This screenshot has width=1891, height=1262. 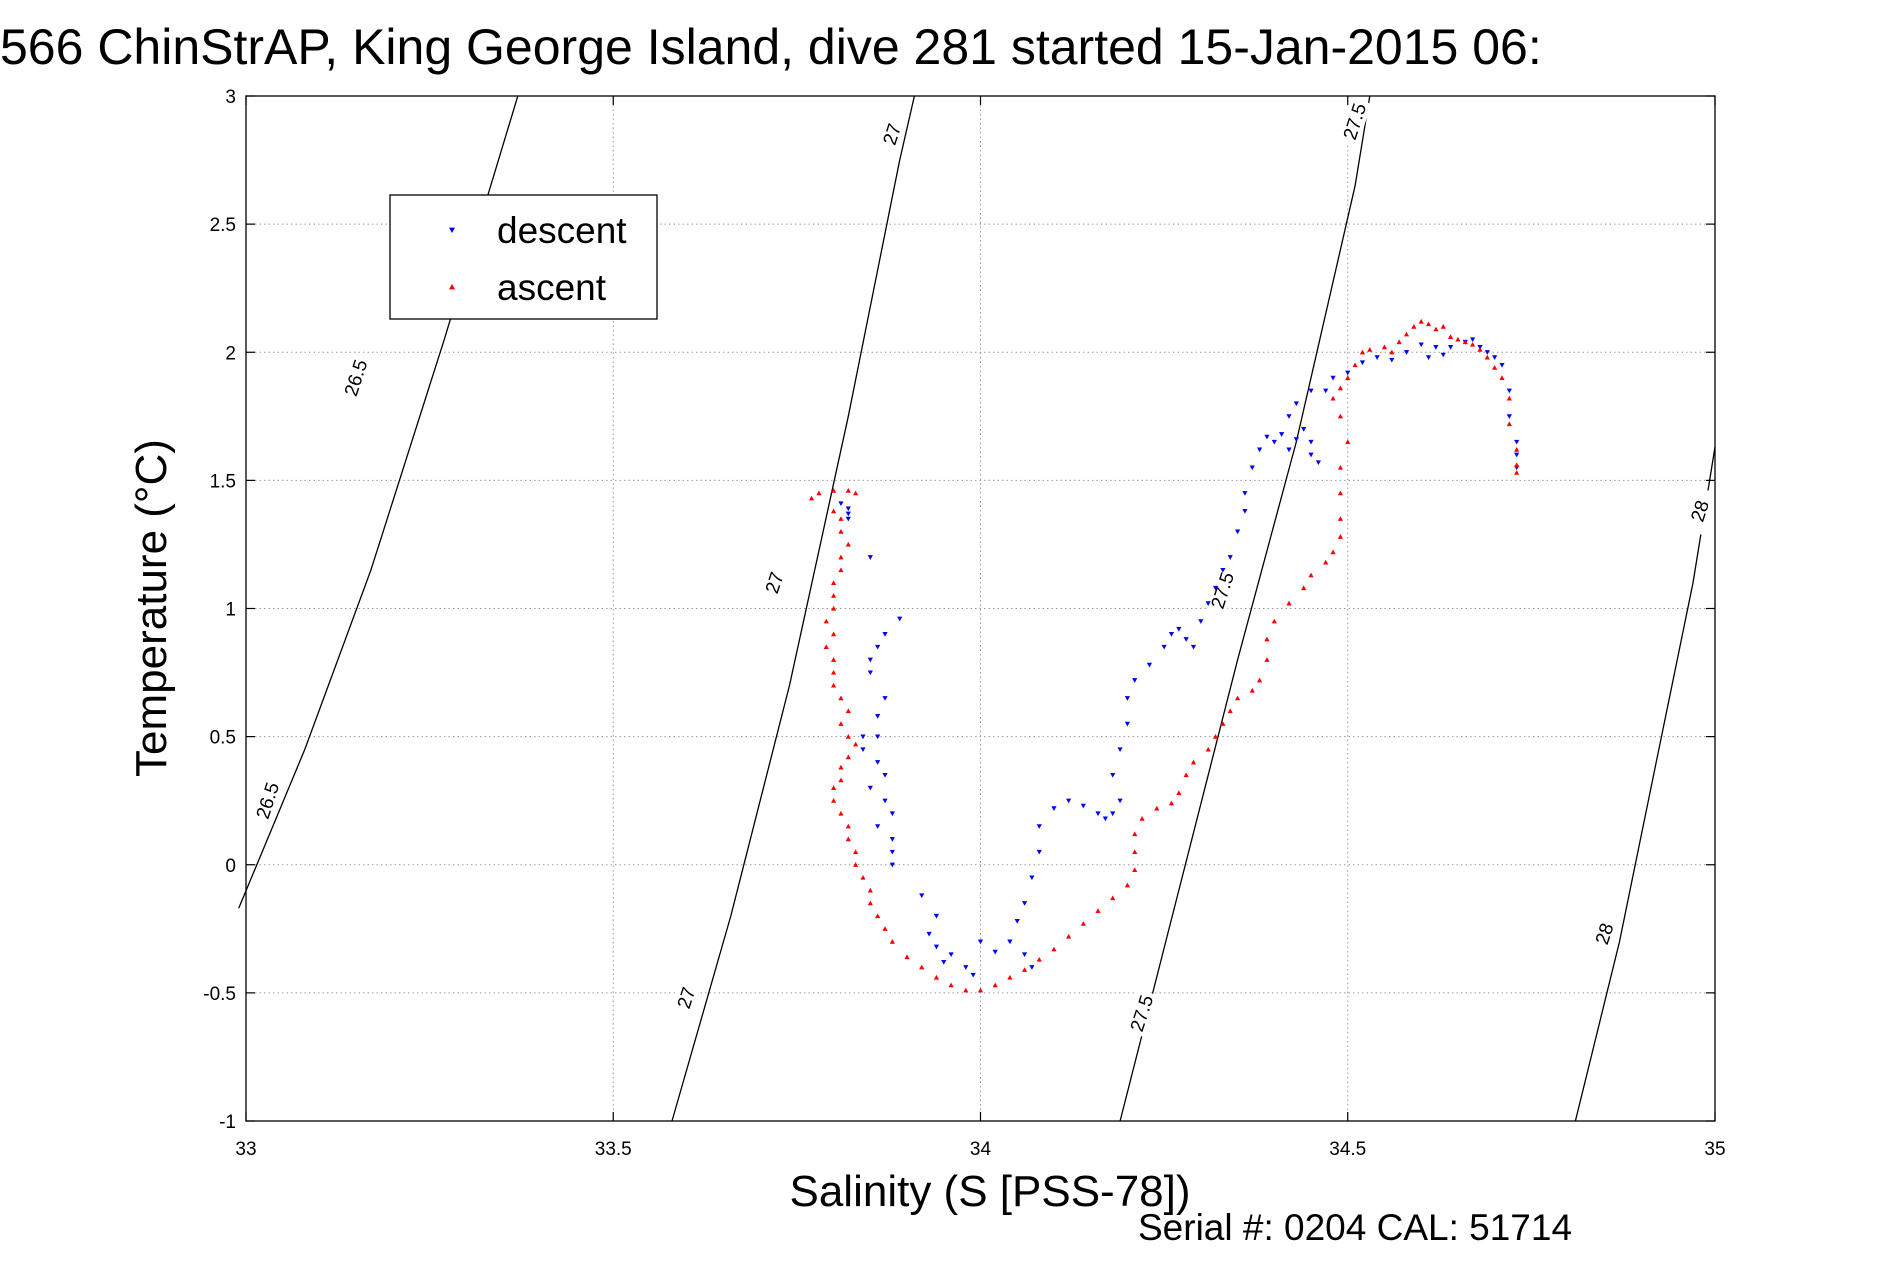 What do you see at coordinates (219, 994) in the screenshot?
I see `y-tick-label: -0.5` at bounding box center [219, 994].